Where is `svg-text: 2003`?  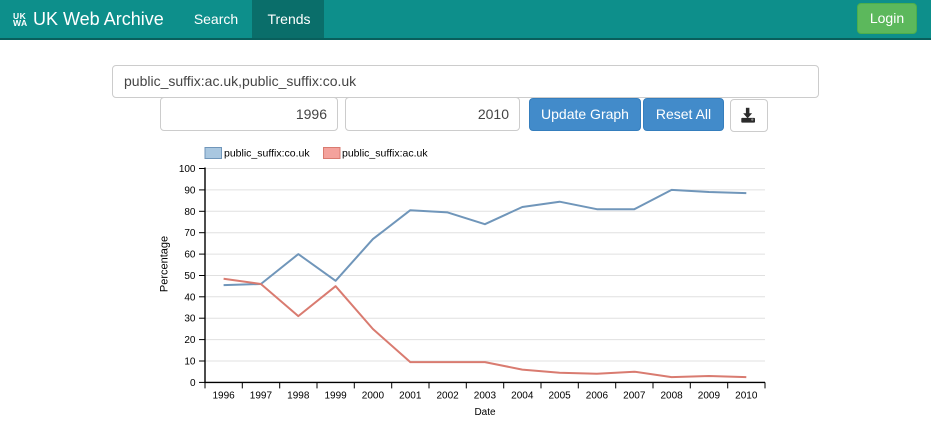
svg-text: 2003 is located at coordinates (485, 396).